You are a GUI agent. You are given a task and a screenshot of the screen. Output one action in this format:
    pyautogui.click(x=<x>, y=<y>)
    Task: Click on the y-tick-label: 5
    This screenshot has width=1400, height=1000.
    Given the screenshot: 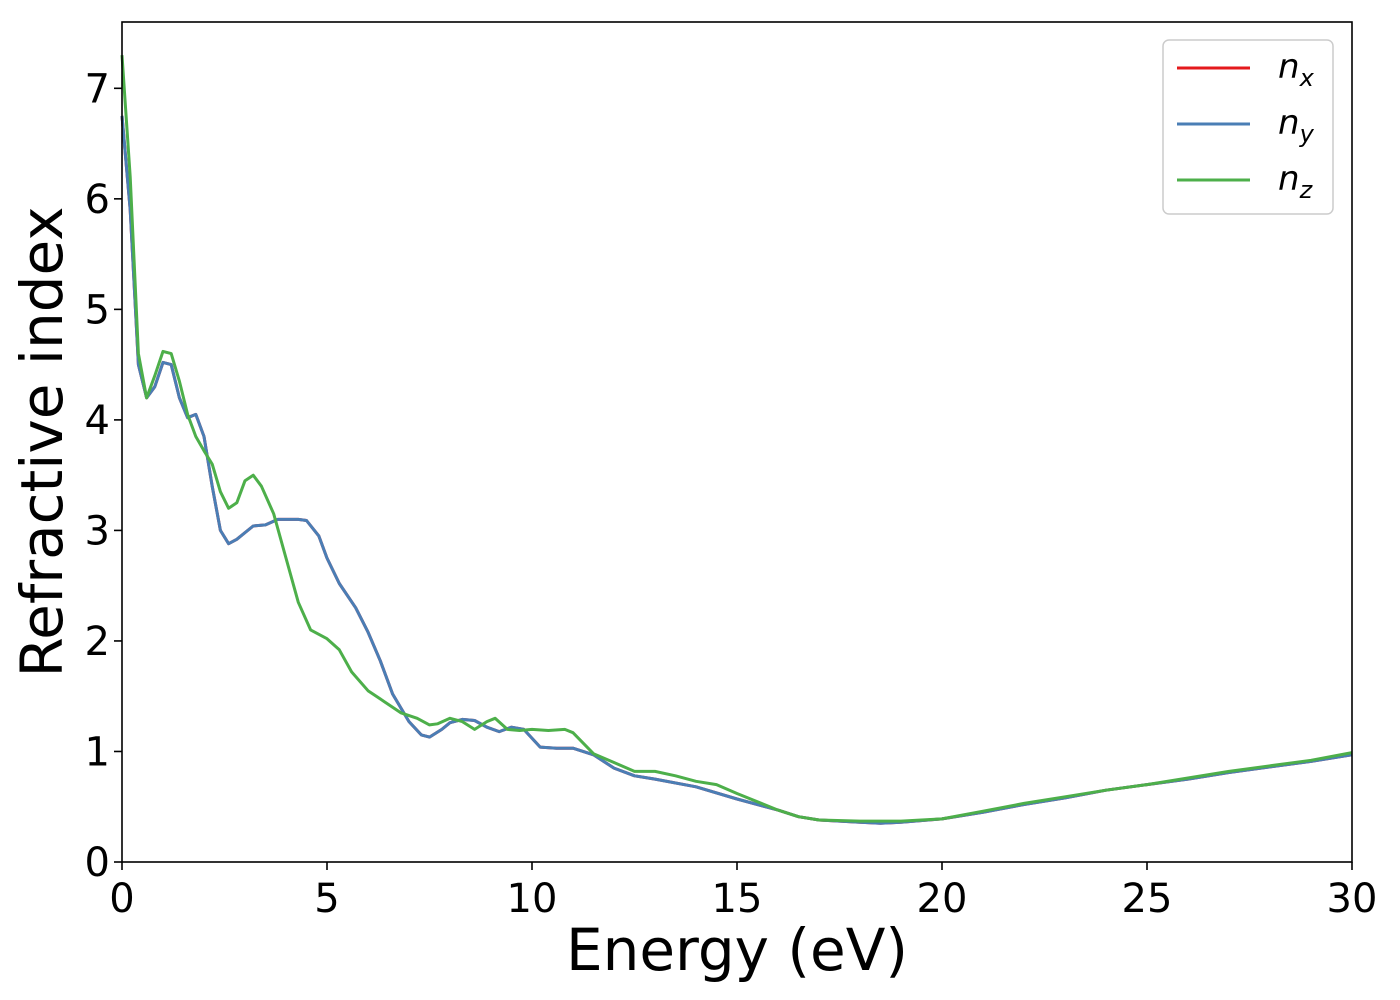 What is the action you would take?
    pyautogui.click(x=97, y=310)
    